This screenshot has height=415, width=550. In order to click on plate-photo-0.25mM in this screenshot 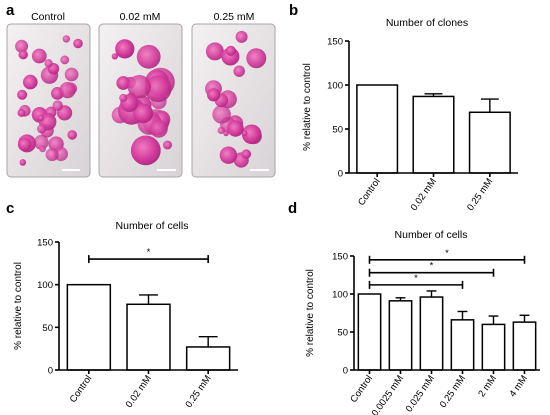, I will do `click(233, 100)`.